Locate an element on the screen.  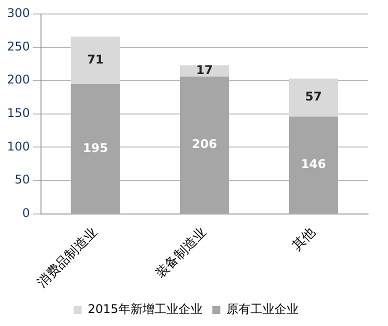
data-label: 17 is located at coordinates (204, 70).